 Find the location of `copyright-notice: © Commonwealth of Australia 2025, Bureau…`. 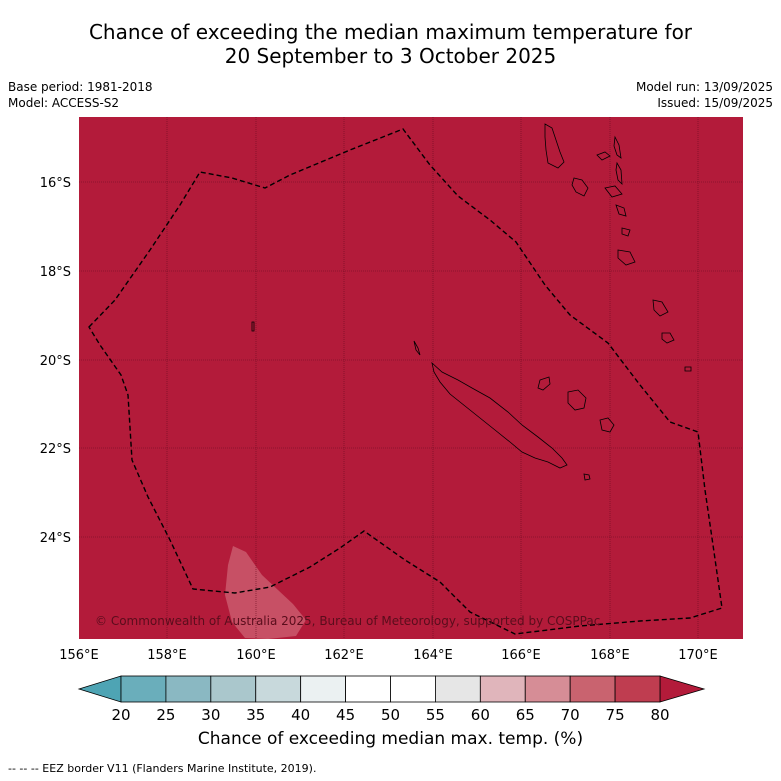

copyright-notice: © Commonwealth of Australia 2025, Bureau… is located at coordinates (347, 621).